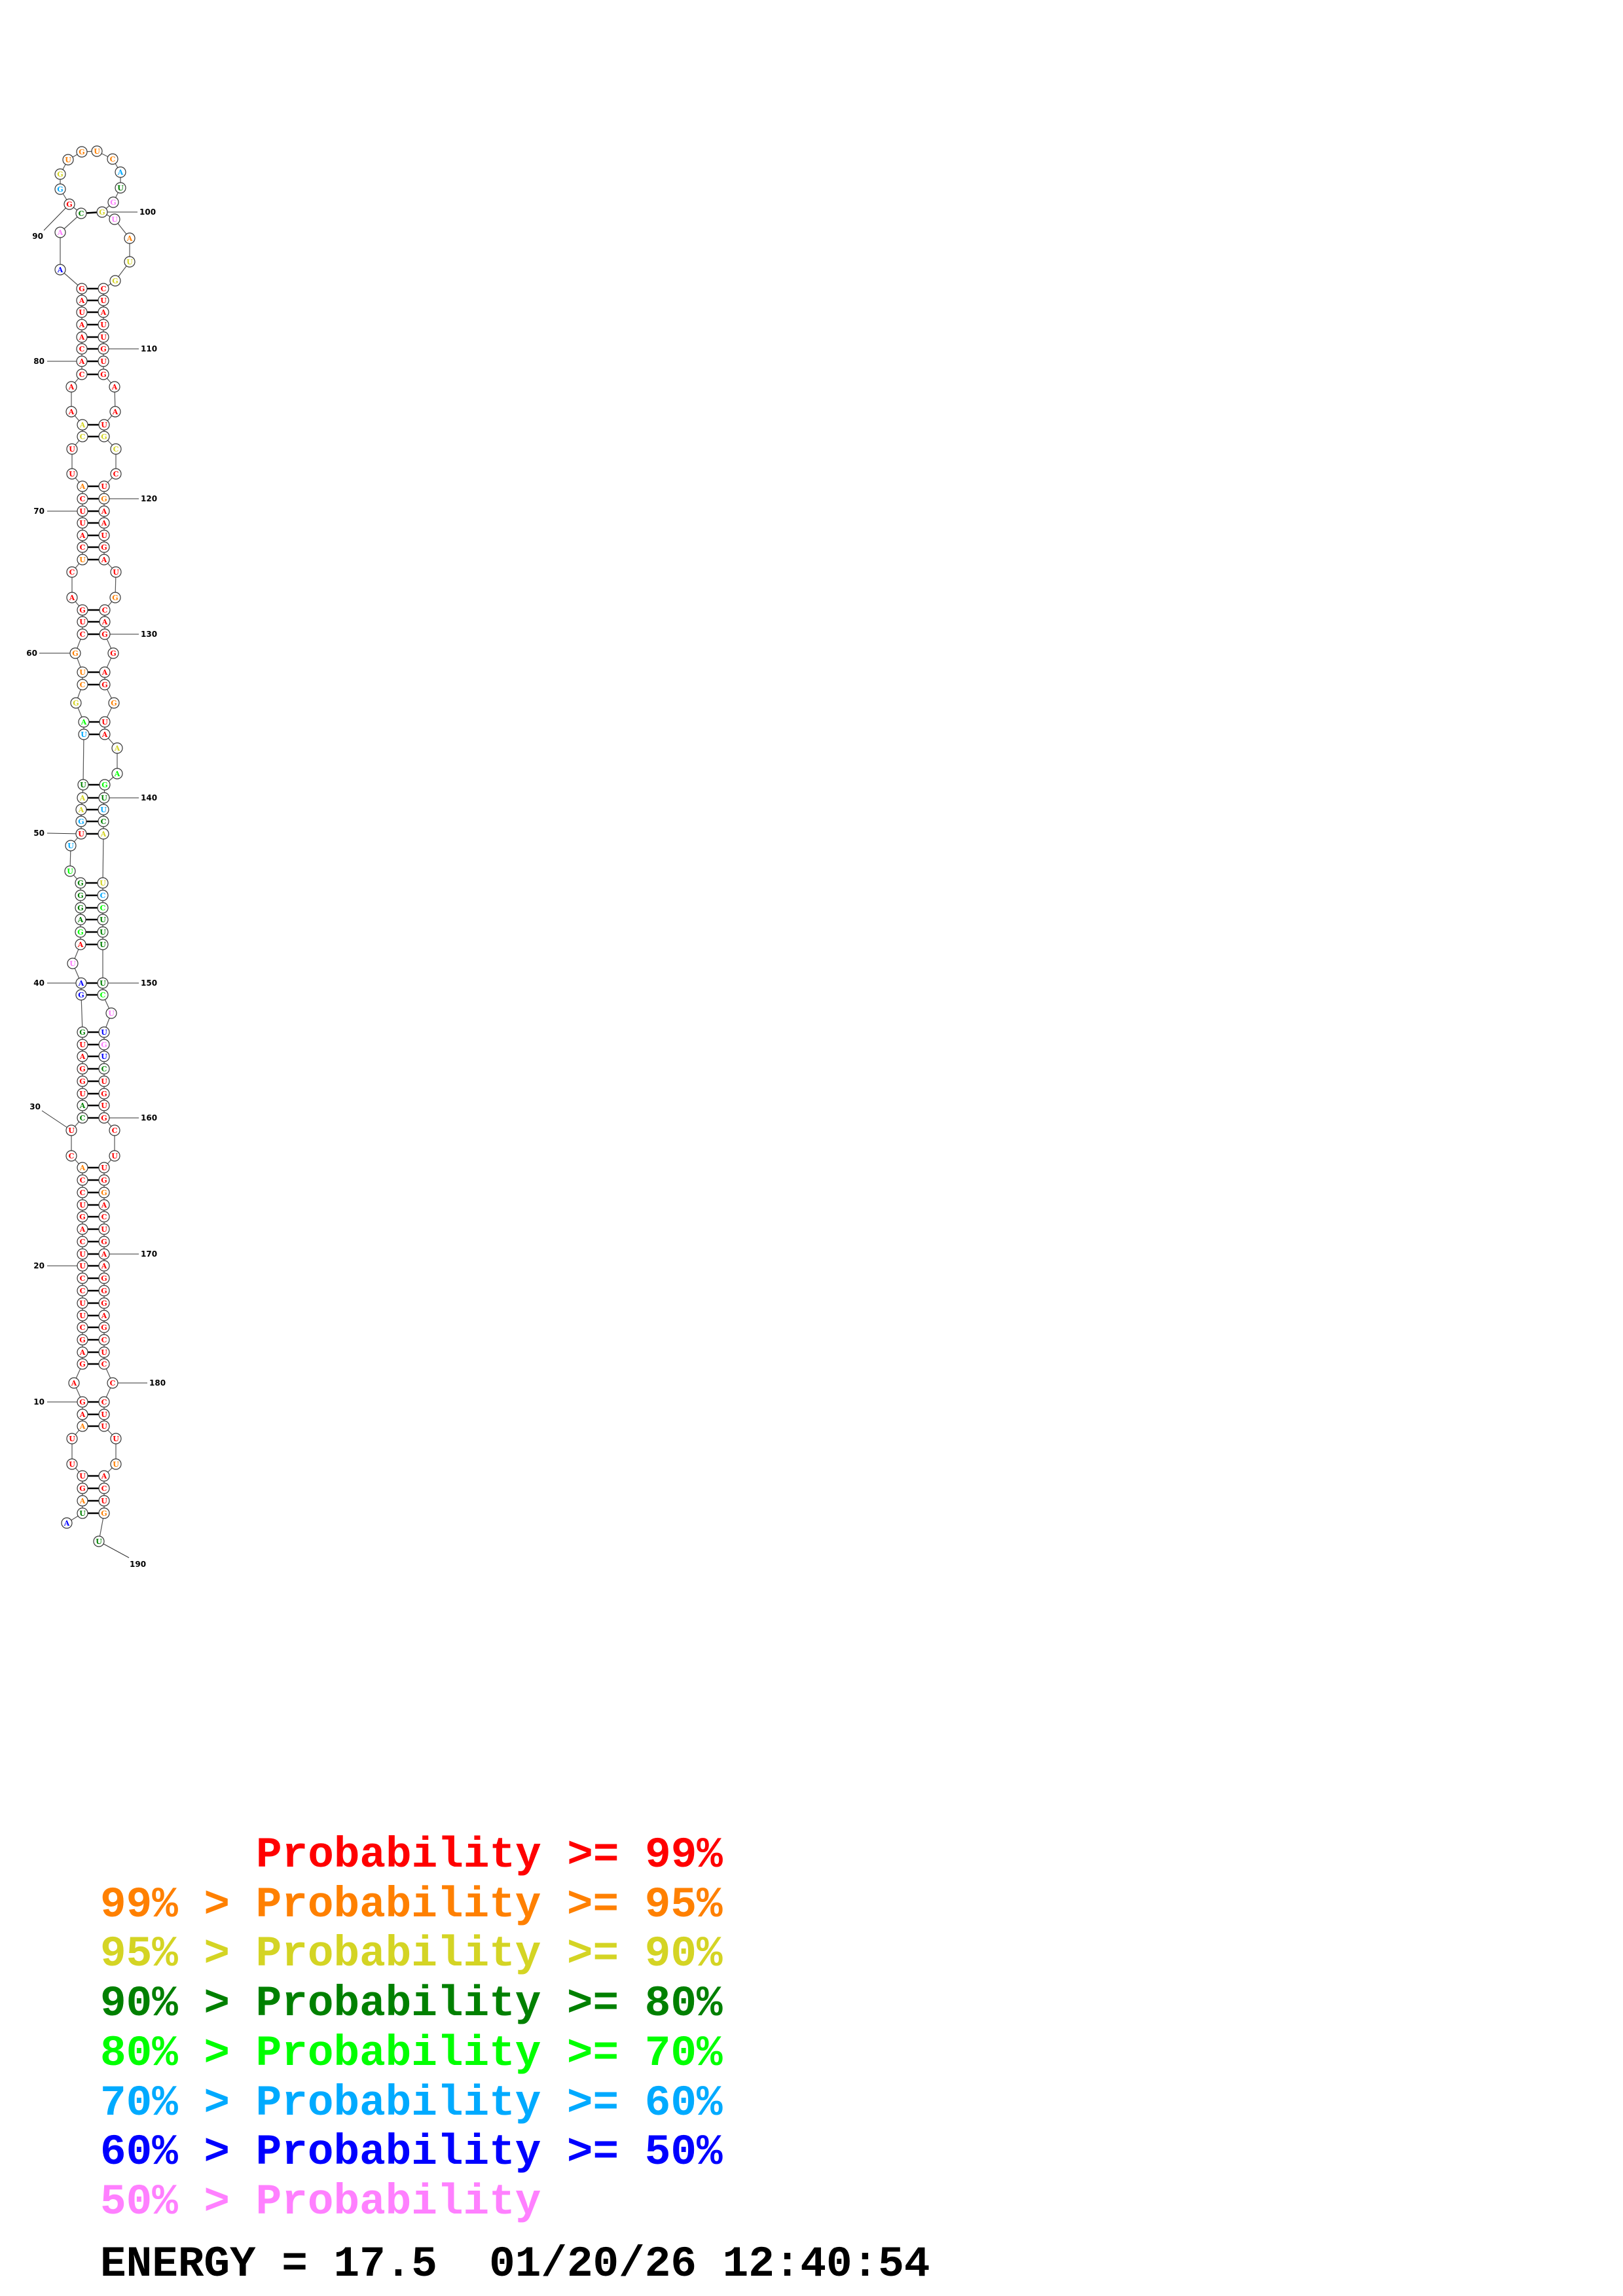 The image size is (1623, 2296). I want to click on position-label: 130, so click(149, 634).